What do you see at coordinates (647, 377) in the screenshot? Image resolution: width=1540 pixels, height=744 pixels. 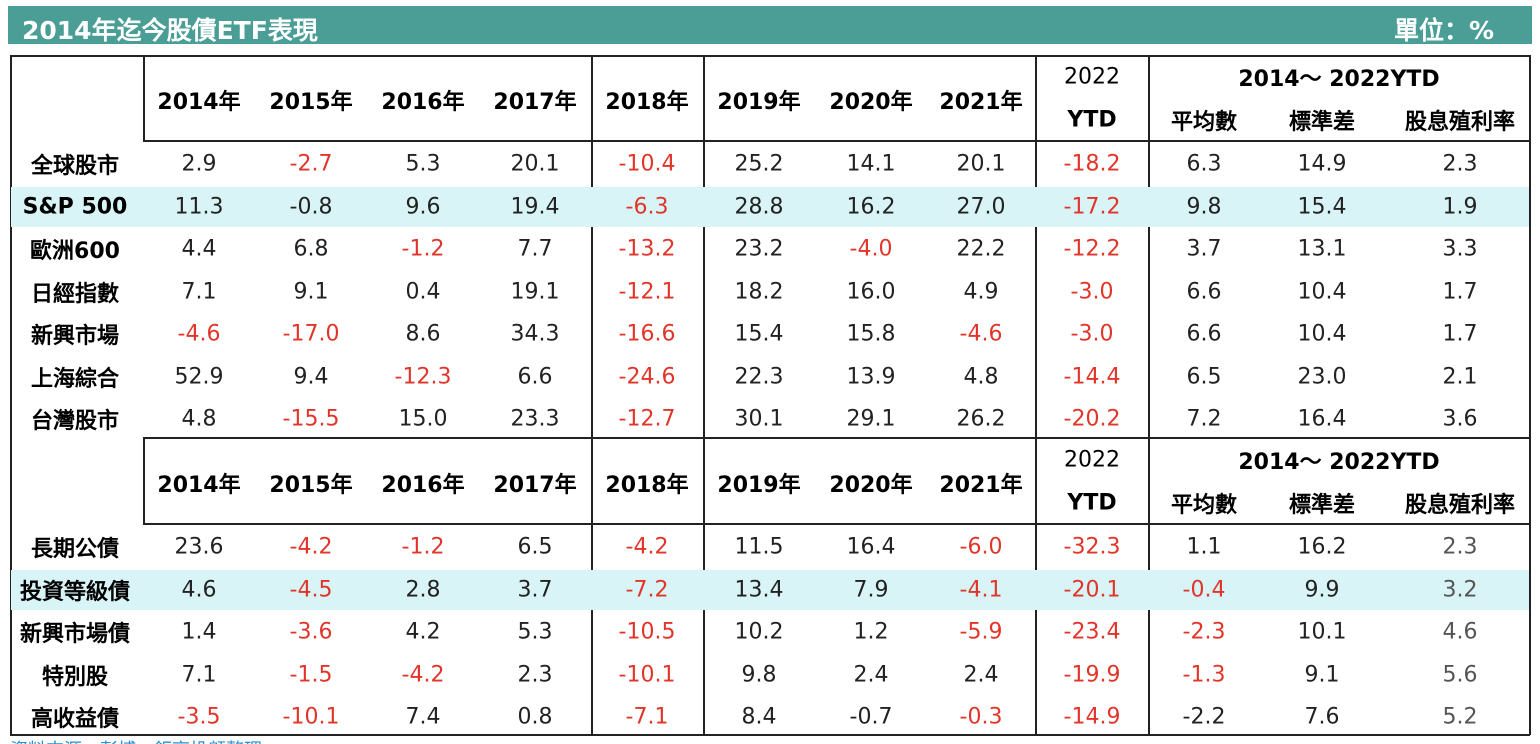 I see `cell: -24.6` at bounding box center [647, 377].